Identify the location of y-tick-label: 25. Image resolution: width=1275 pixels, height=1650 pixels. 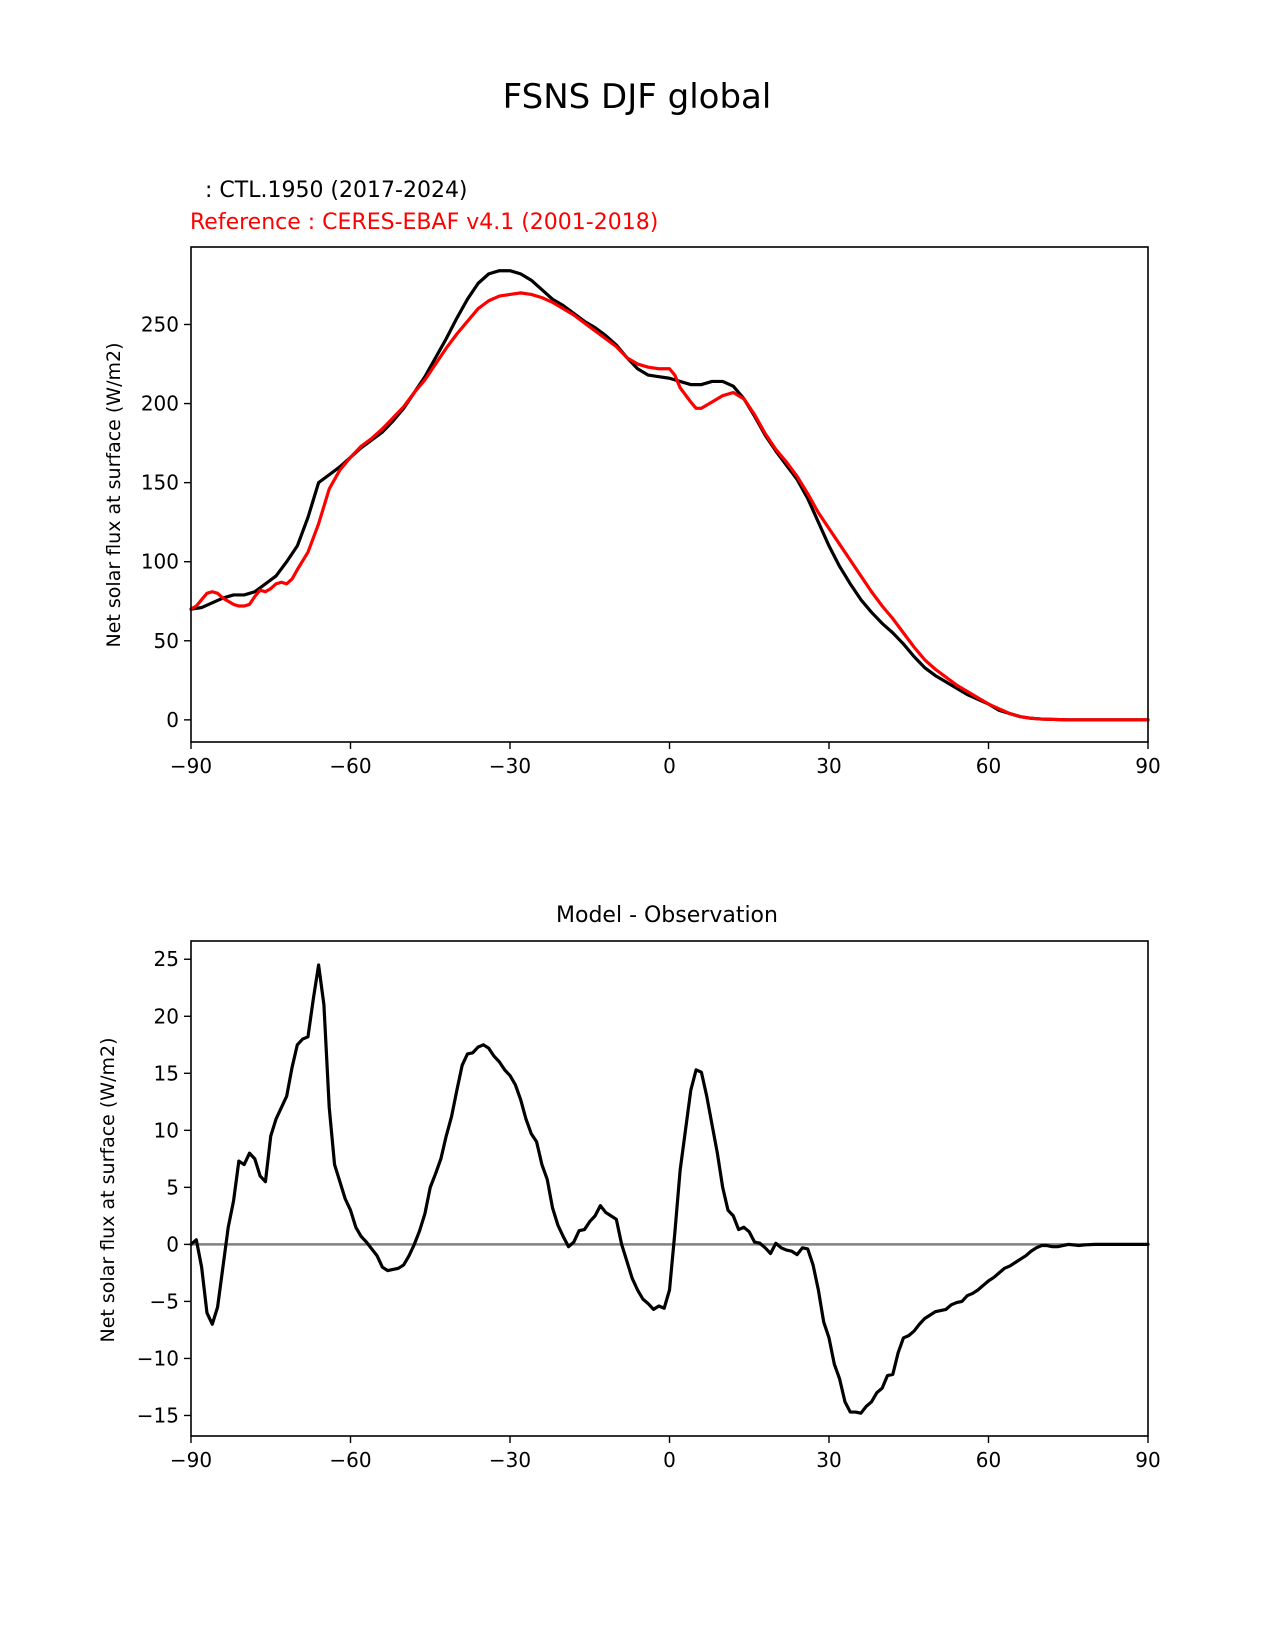
(166, 959).